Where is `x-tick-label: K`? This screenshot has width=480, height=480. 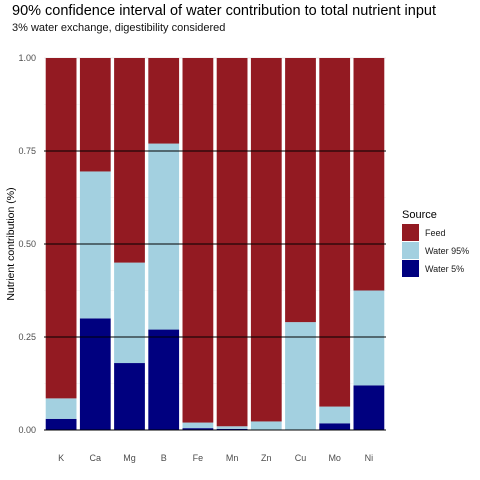 x-tick-label: K is located at coordinates (61, 458).